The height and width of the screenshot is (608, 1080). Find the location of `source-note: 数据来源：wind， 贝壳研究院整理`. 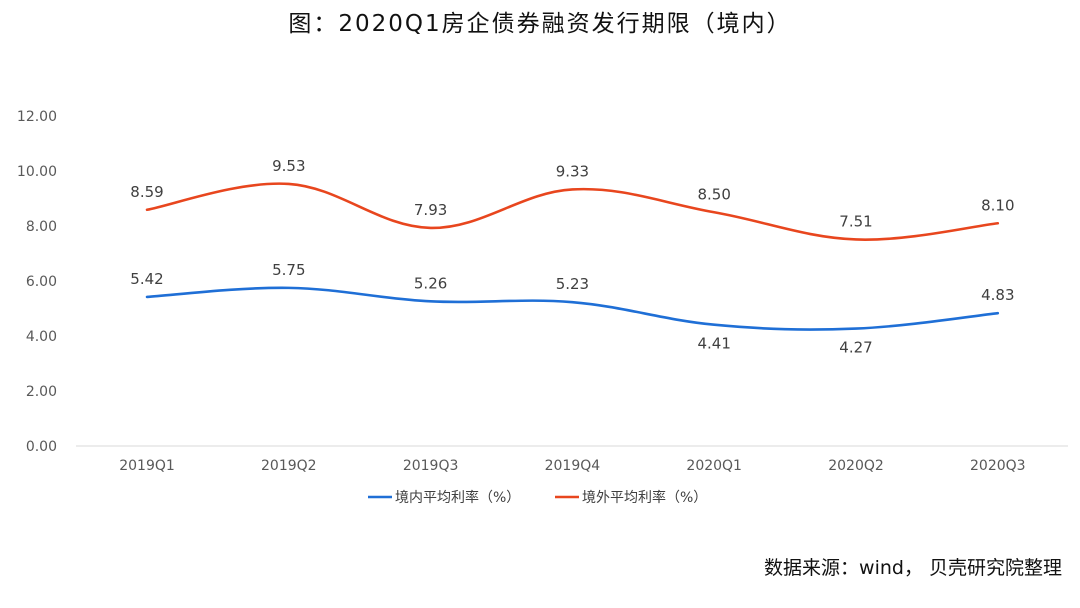

source-note: 数据来源：wind， 贝壳研究院整理 is located at coordinates (913, 568).